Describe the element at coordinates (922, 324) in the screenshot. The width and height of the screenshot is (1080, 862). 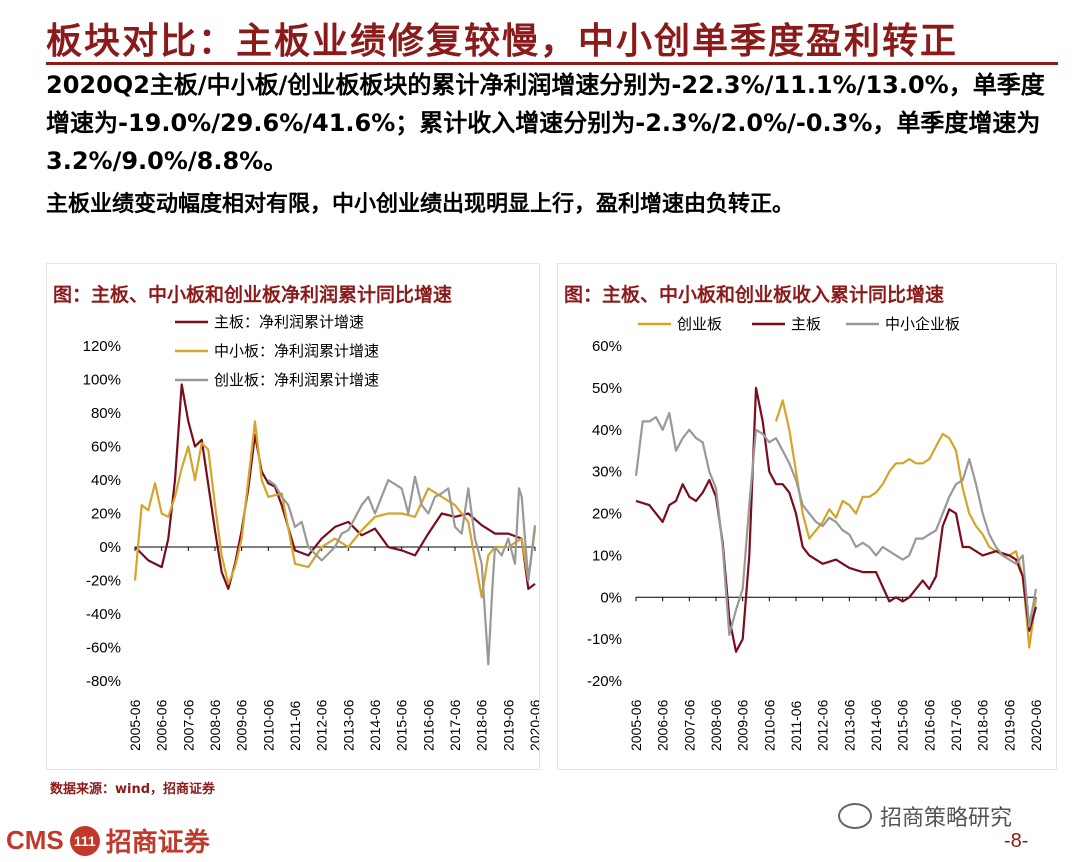
I see `legend-label: 中小企业板` at that location.